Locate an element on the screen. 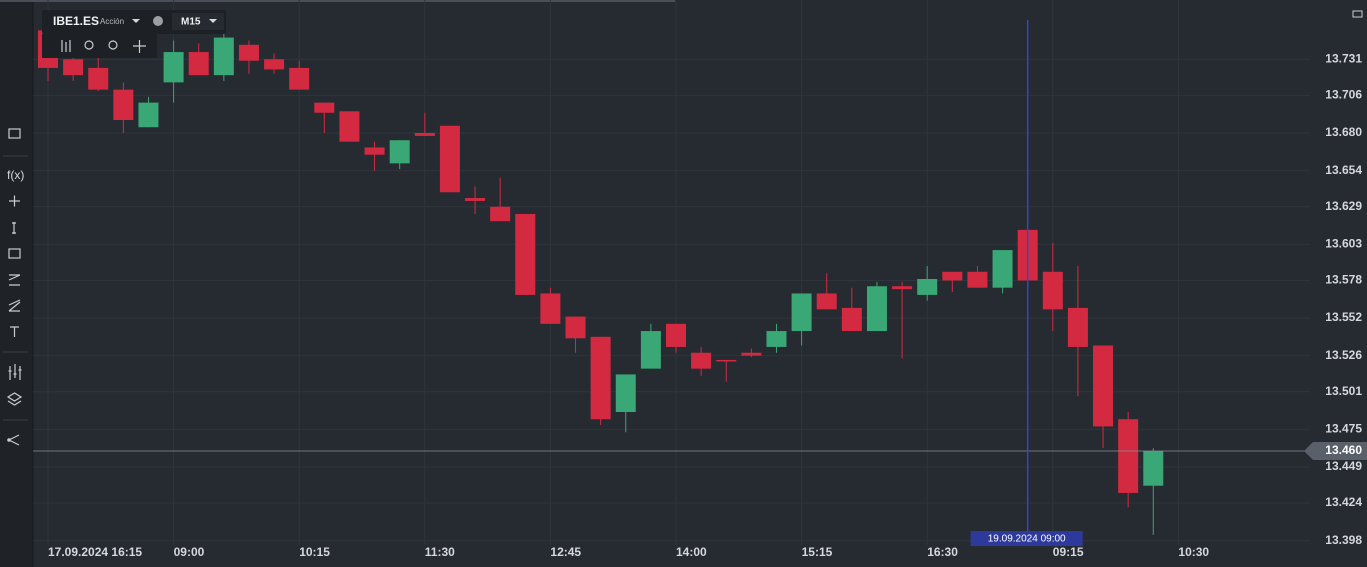 This screenshot has height=567, width=1367. x-tick-label: 14:00 is located at coordinates (691, 552).